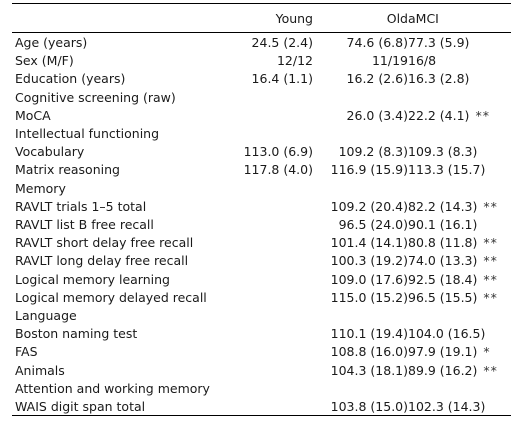 This screenshot has height=421, width=523. What do you see at coordinates (70, 79) in the screenshot?
I see `row-label: Education (years)` at bounding box center [70, 79].